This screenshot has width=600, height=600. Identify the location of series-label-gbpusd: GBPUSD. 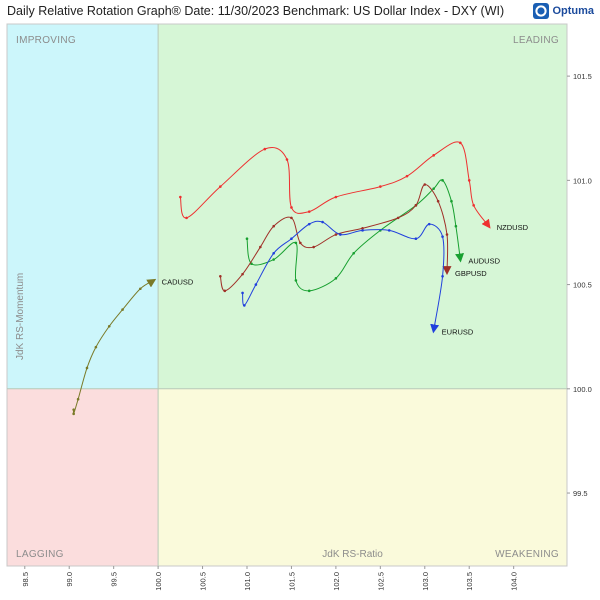
(471, 273).